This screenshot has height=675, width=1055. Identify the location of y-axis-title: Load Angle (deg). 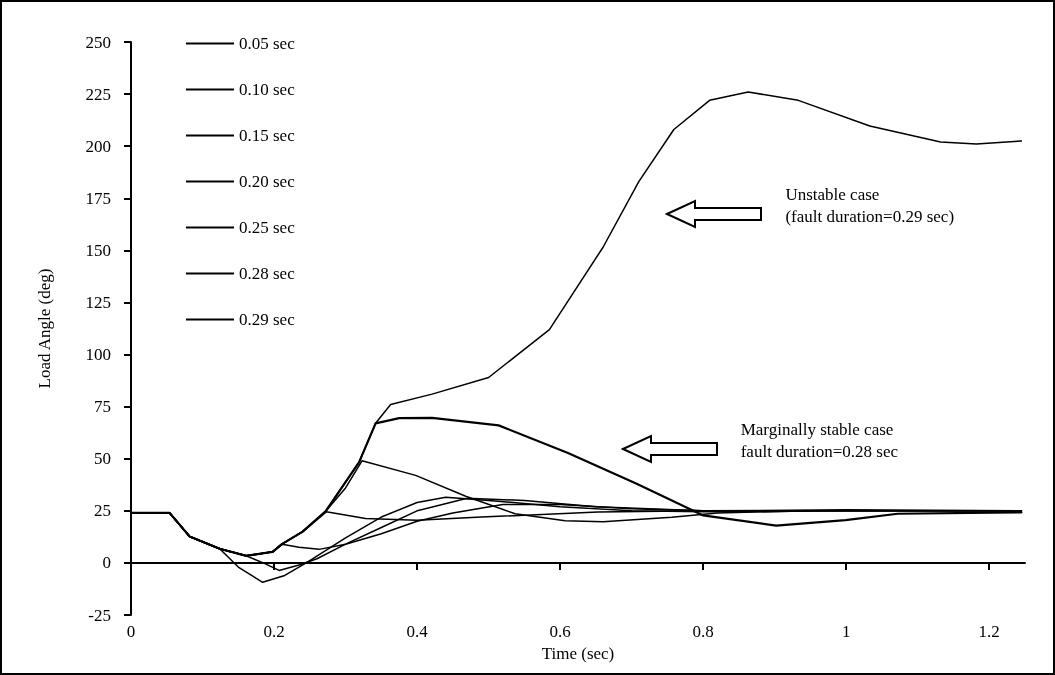
(44, 328).